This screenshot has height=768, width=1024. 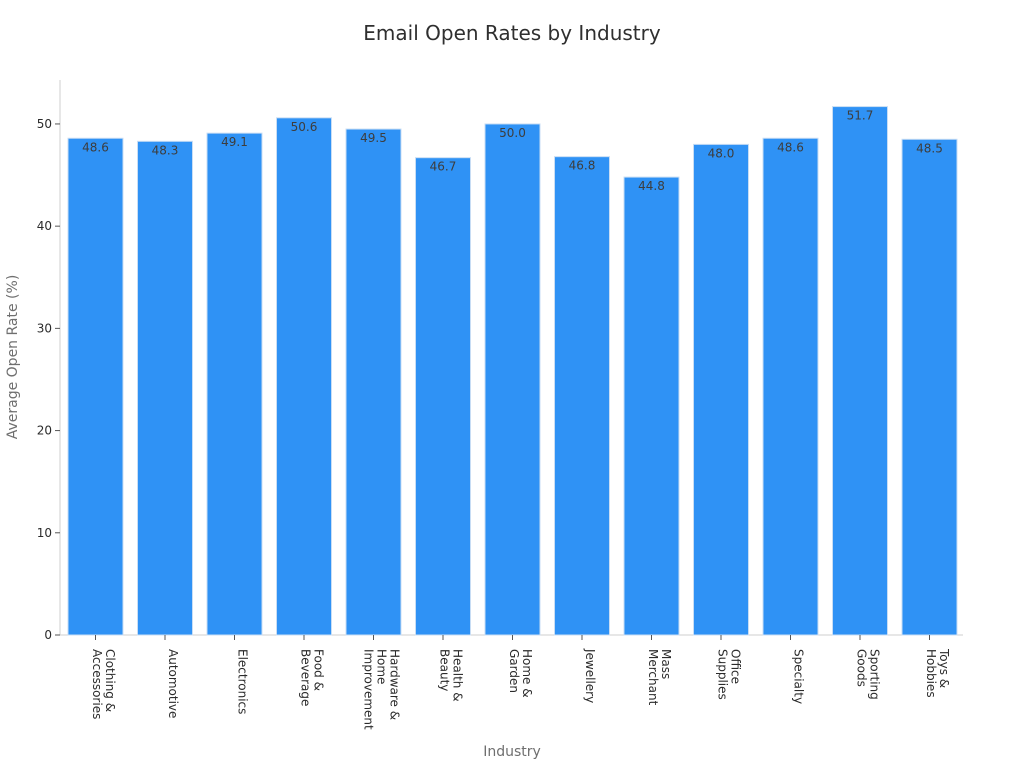 I want to click on y-tick-label: 40, so click(x=44, y=226).